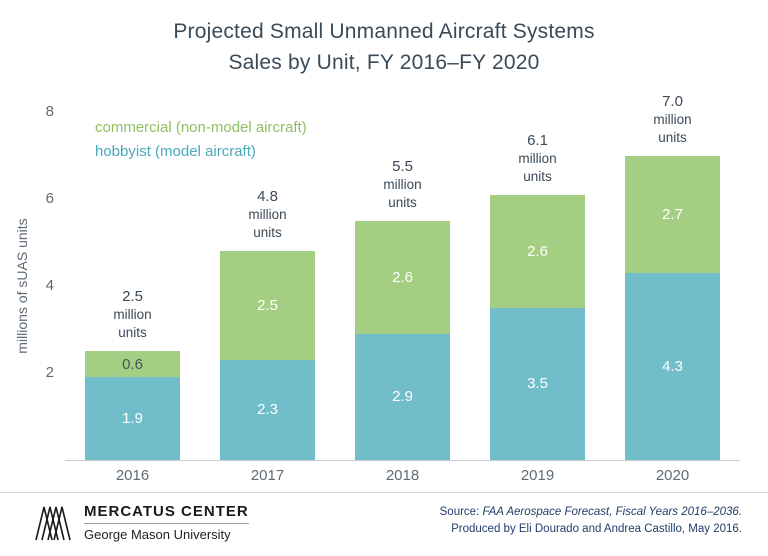 Image resolution: width=768 pixels, height=556 pixels. I want to click on mercatus-logo-icon, so click(53, 523).